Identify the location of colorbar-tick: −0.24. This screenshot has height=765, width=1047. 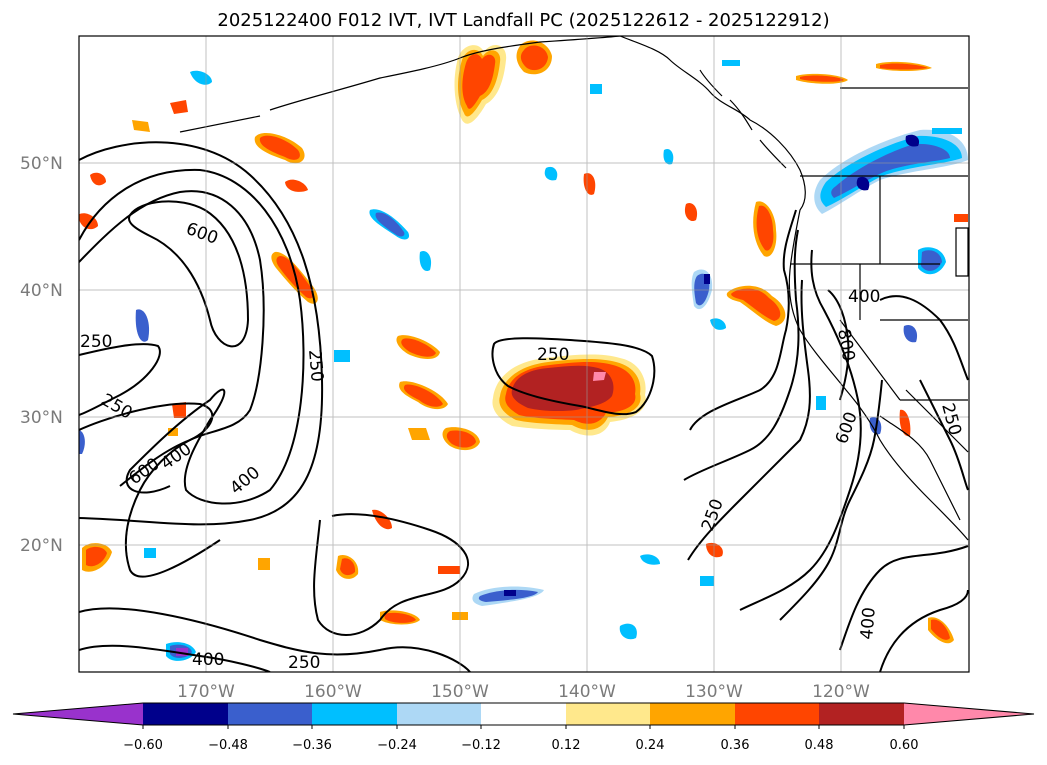
(397, 745).